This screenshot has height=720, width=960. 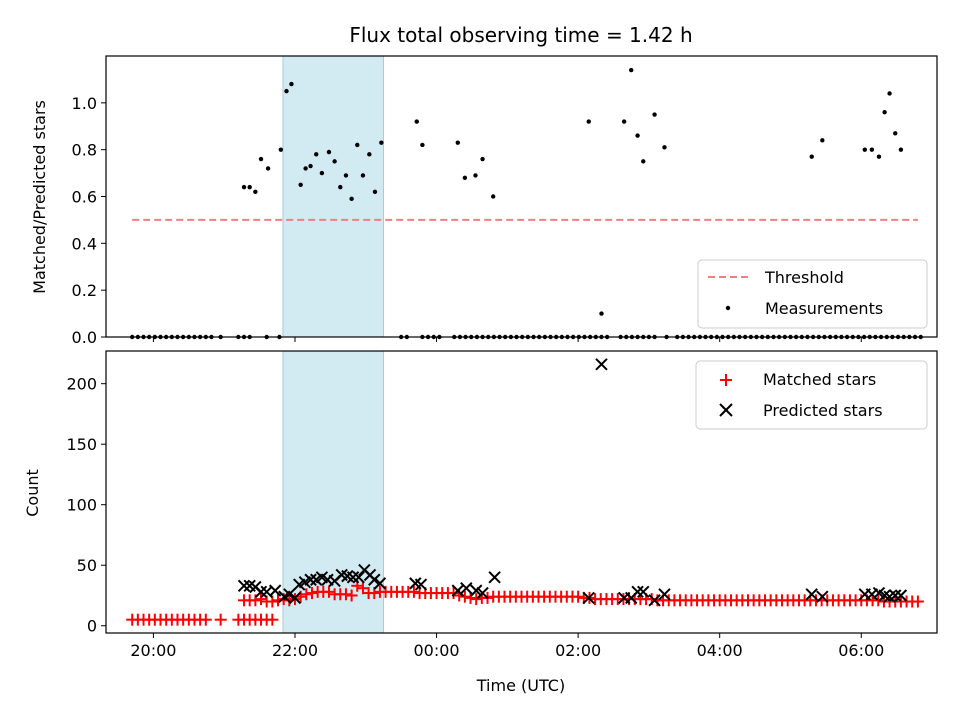 What do you see at coordinates (507, 646) in the screenshot?
I see `bottom-x-ticks: 20:00 22:00 00:00 02:00 04:00 06:00` at bounding box center [507, 646].